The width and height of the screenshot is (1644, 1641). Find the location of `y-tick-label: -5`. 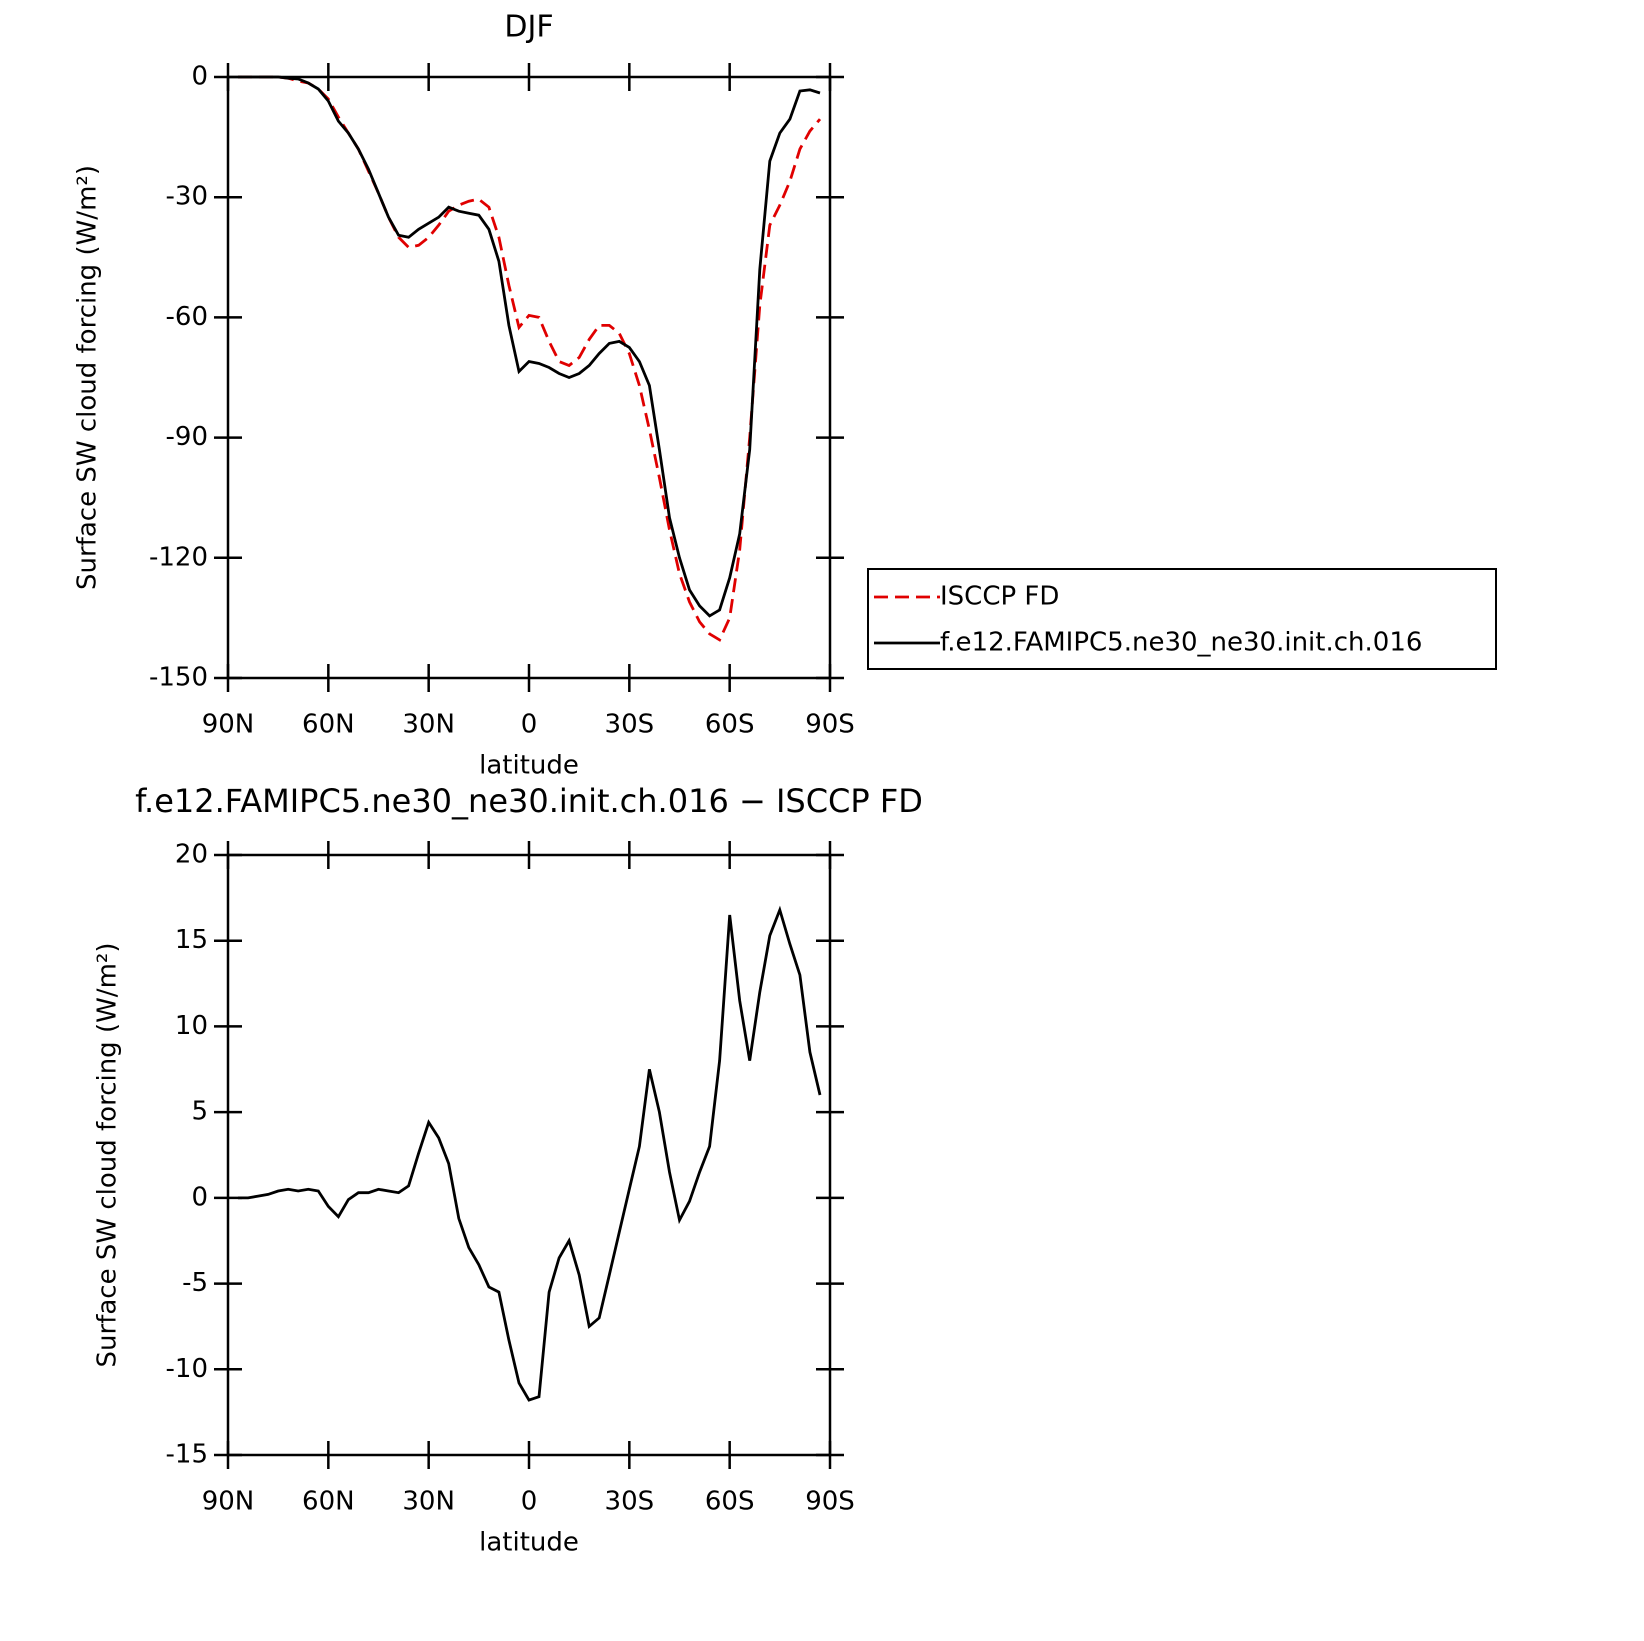

y-tick-label: -5 is located at coordinates (195, 1283).